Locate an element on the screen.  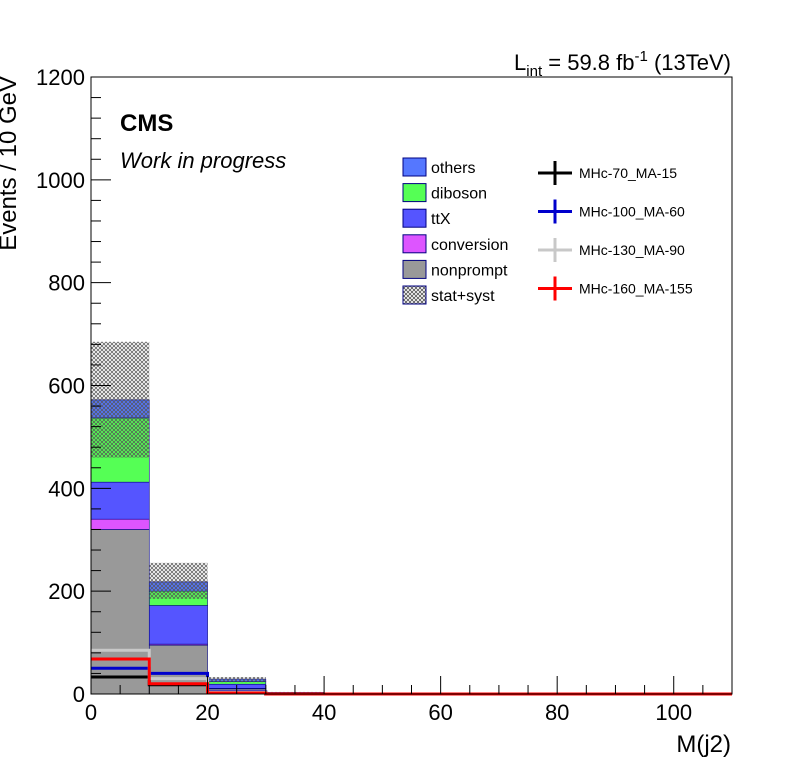
legend-label-ttx: ttX is located at coordinates (441, 219).